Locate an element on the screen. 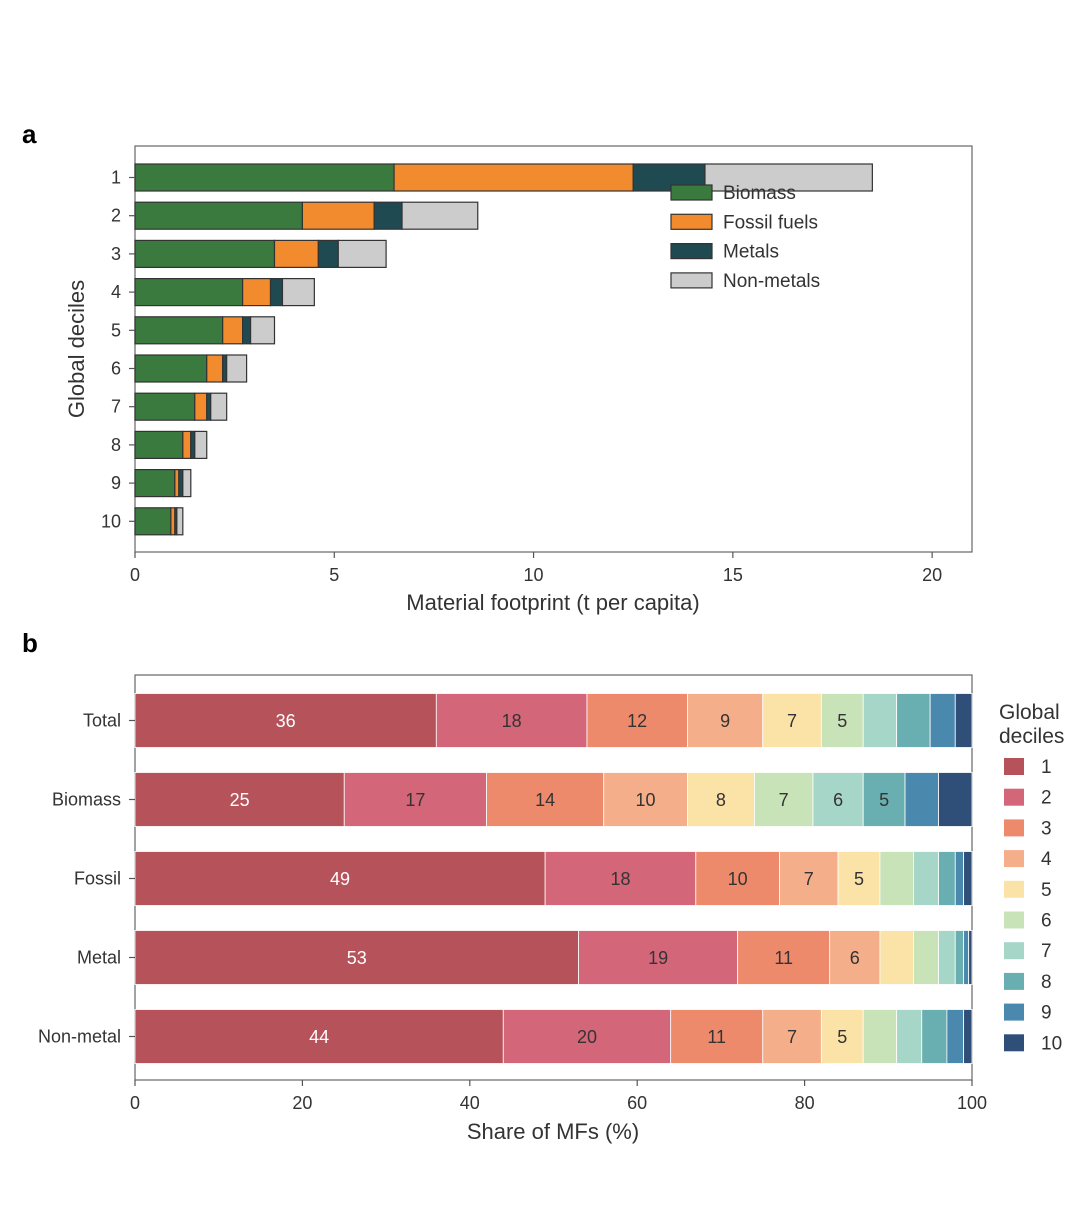 The image size is (1080, 1215). legend-label-decile-5: 5 is located at coordinates (1046, 890).